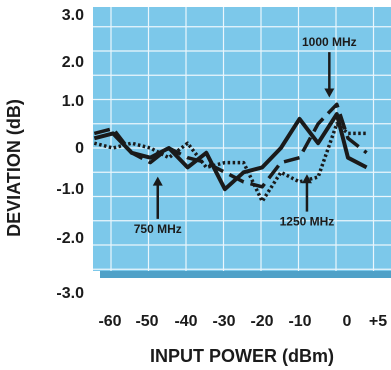  I want to click on x-tick-label: -40, so click(185, 321).